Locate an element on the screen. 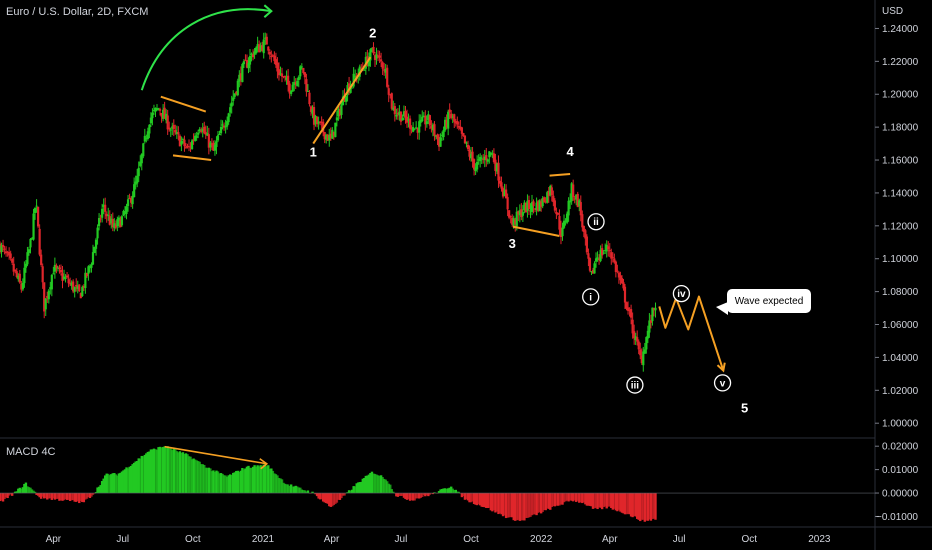 This screenshot has width=932, height=550. wave-label-4: 4 is located at coordinates (571, 151).